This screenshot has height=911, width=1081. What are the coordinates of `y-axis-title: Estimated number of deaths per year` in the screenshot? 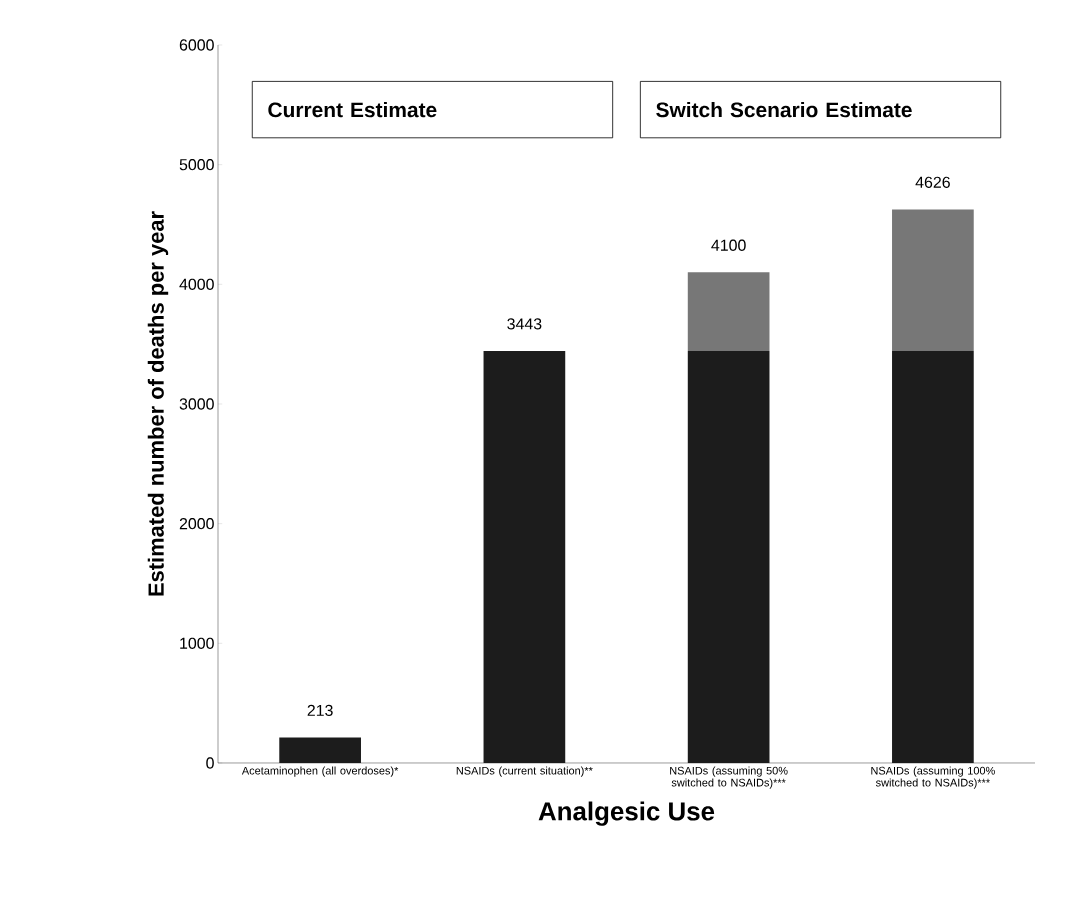 It's located at (158, 403).